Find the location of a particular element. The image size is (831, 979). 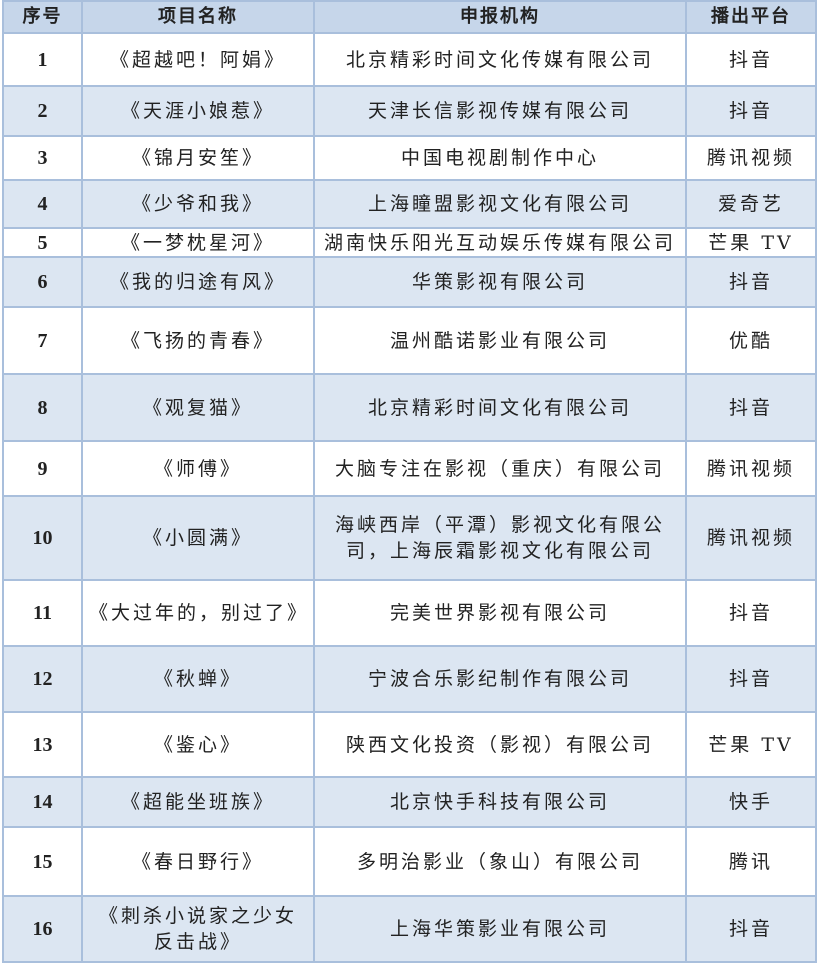

cell-name: 《秋蝉》 is located at coordinates (198, 679).